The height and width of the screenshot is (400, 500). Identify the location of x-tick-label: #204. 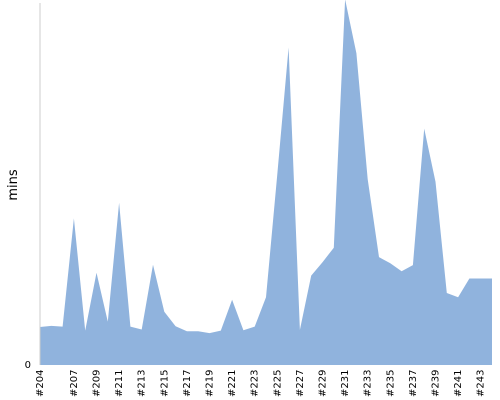
(40, 383).